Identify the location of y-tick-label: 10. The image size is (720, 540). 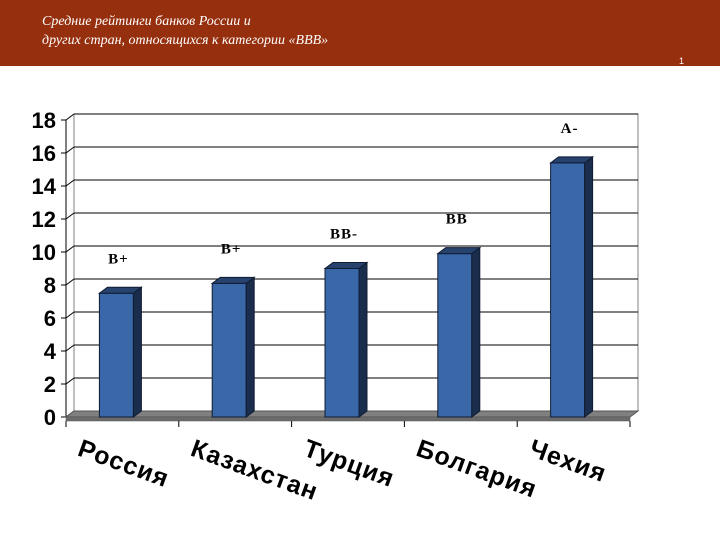
(44, 252).